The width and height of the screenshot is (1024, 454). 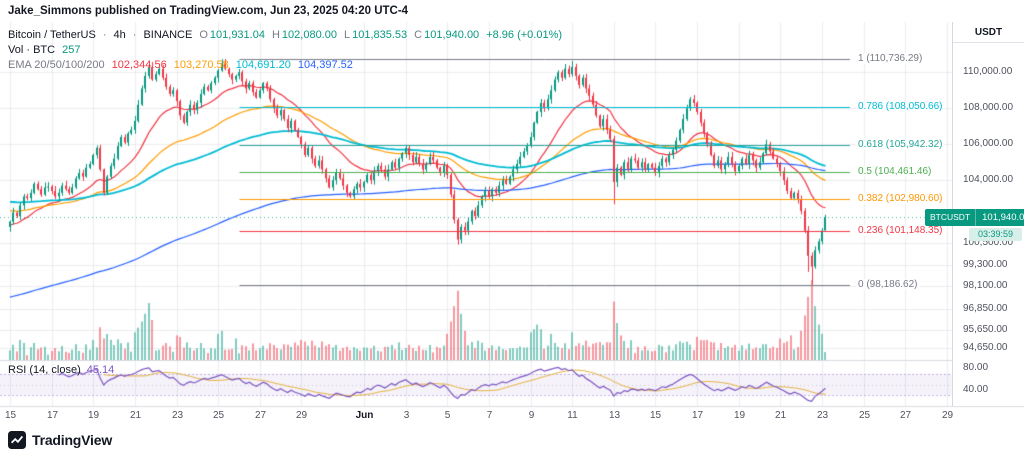 I want to click on ohlc-close: C 101,940.00, so click(x=446, y=35).